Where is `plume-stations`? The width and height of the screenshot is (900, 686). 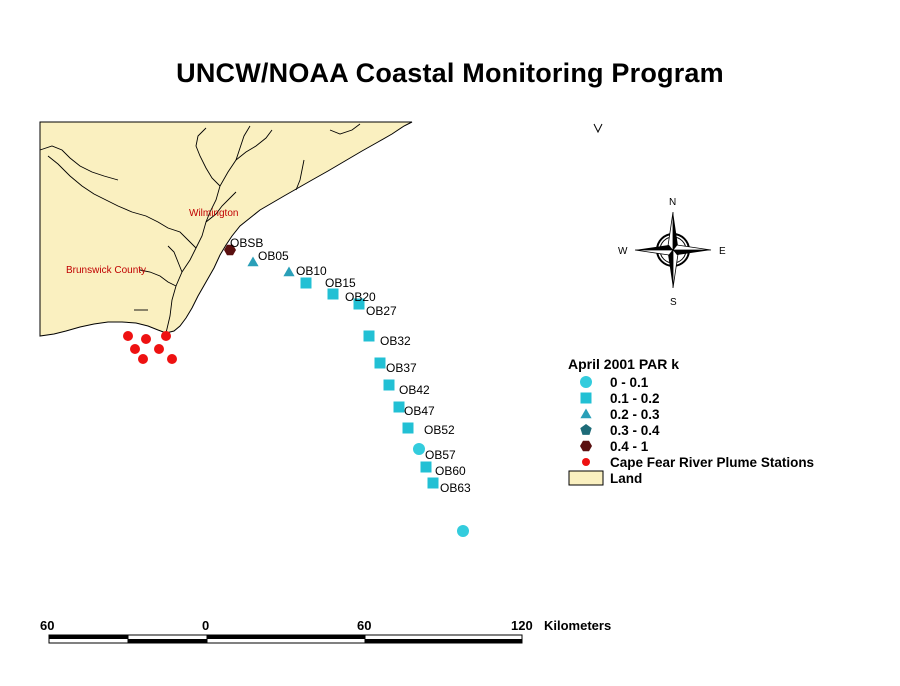
plume-stations is located at coordinates (150, 347).